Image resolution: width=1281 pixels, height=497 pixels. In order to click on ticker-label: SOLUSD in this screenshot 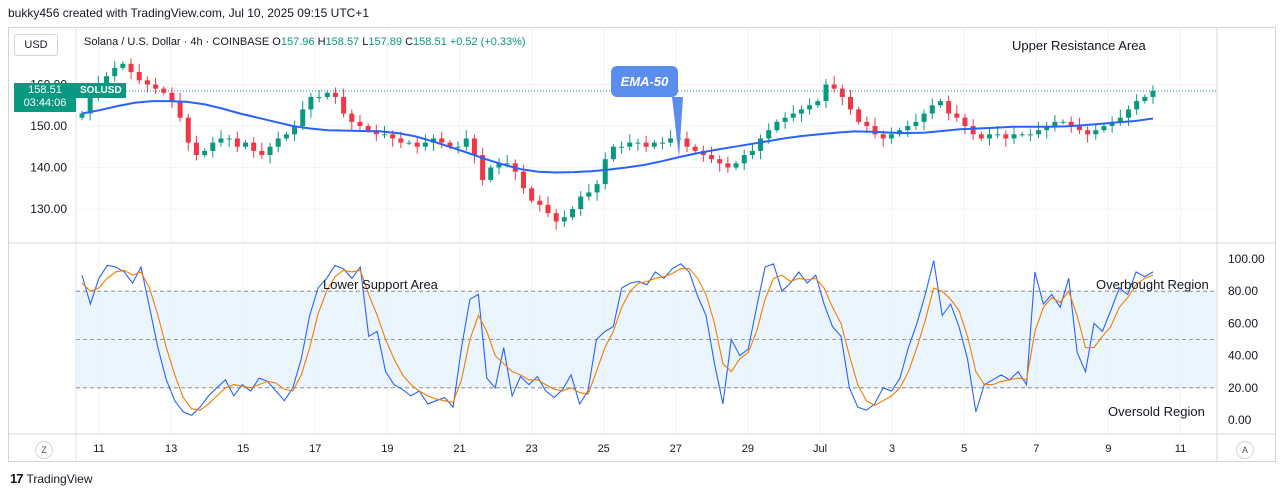, I will do `click(101, 90)`.